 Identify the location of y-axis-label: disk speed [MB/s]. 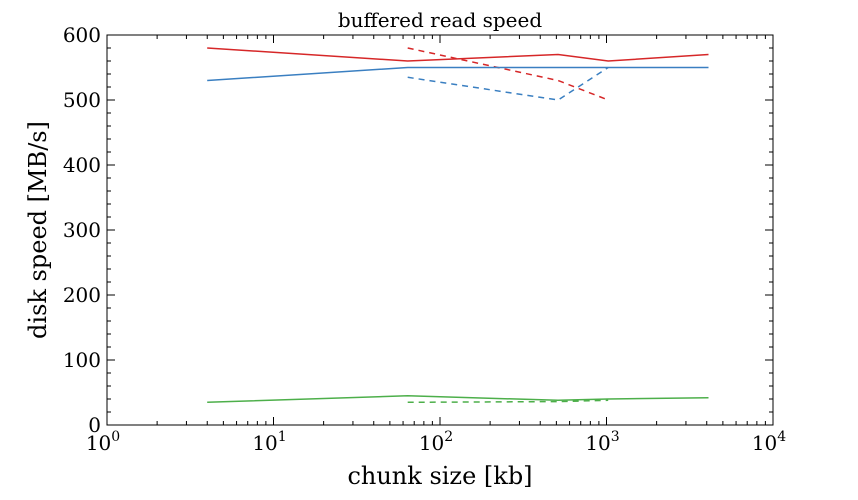
(38, 230).